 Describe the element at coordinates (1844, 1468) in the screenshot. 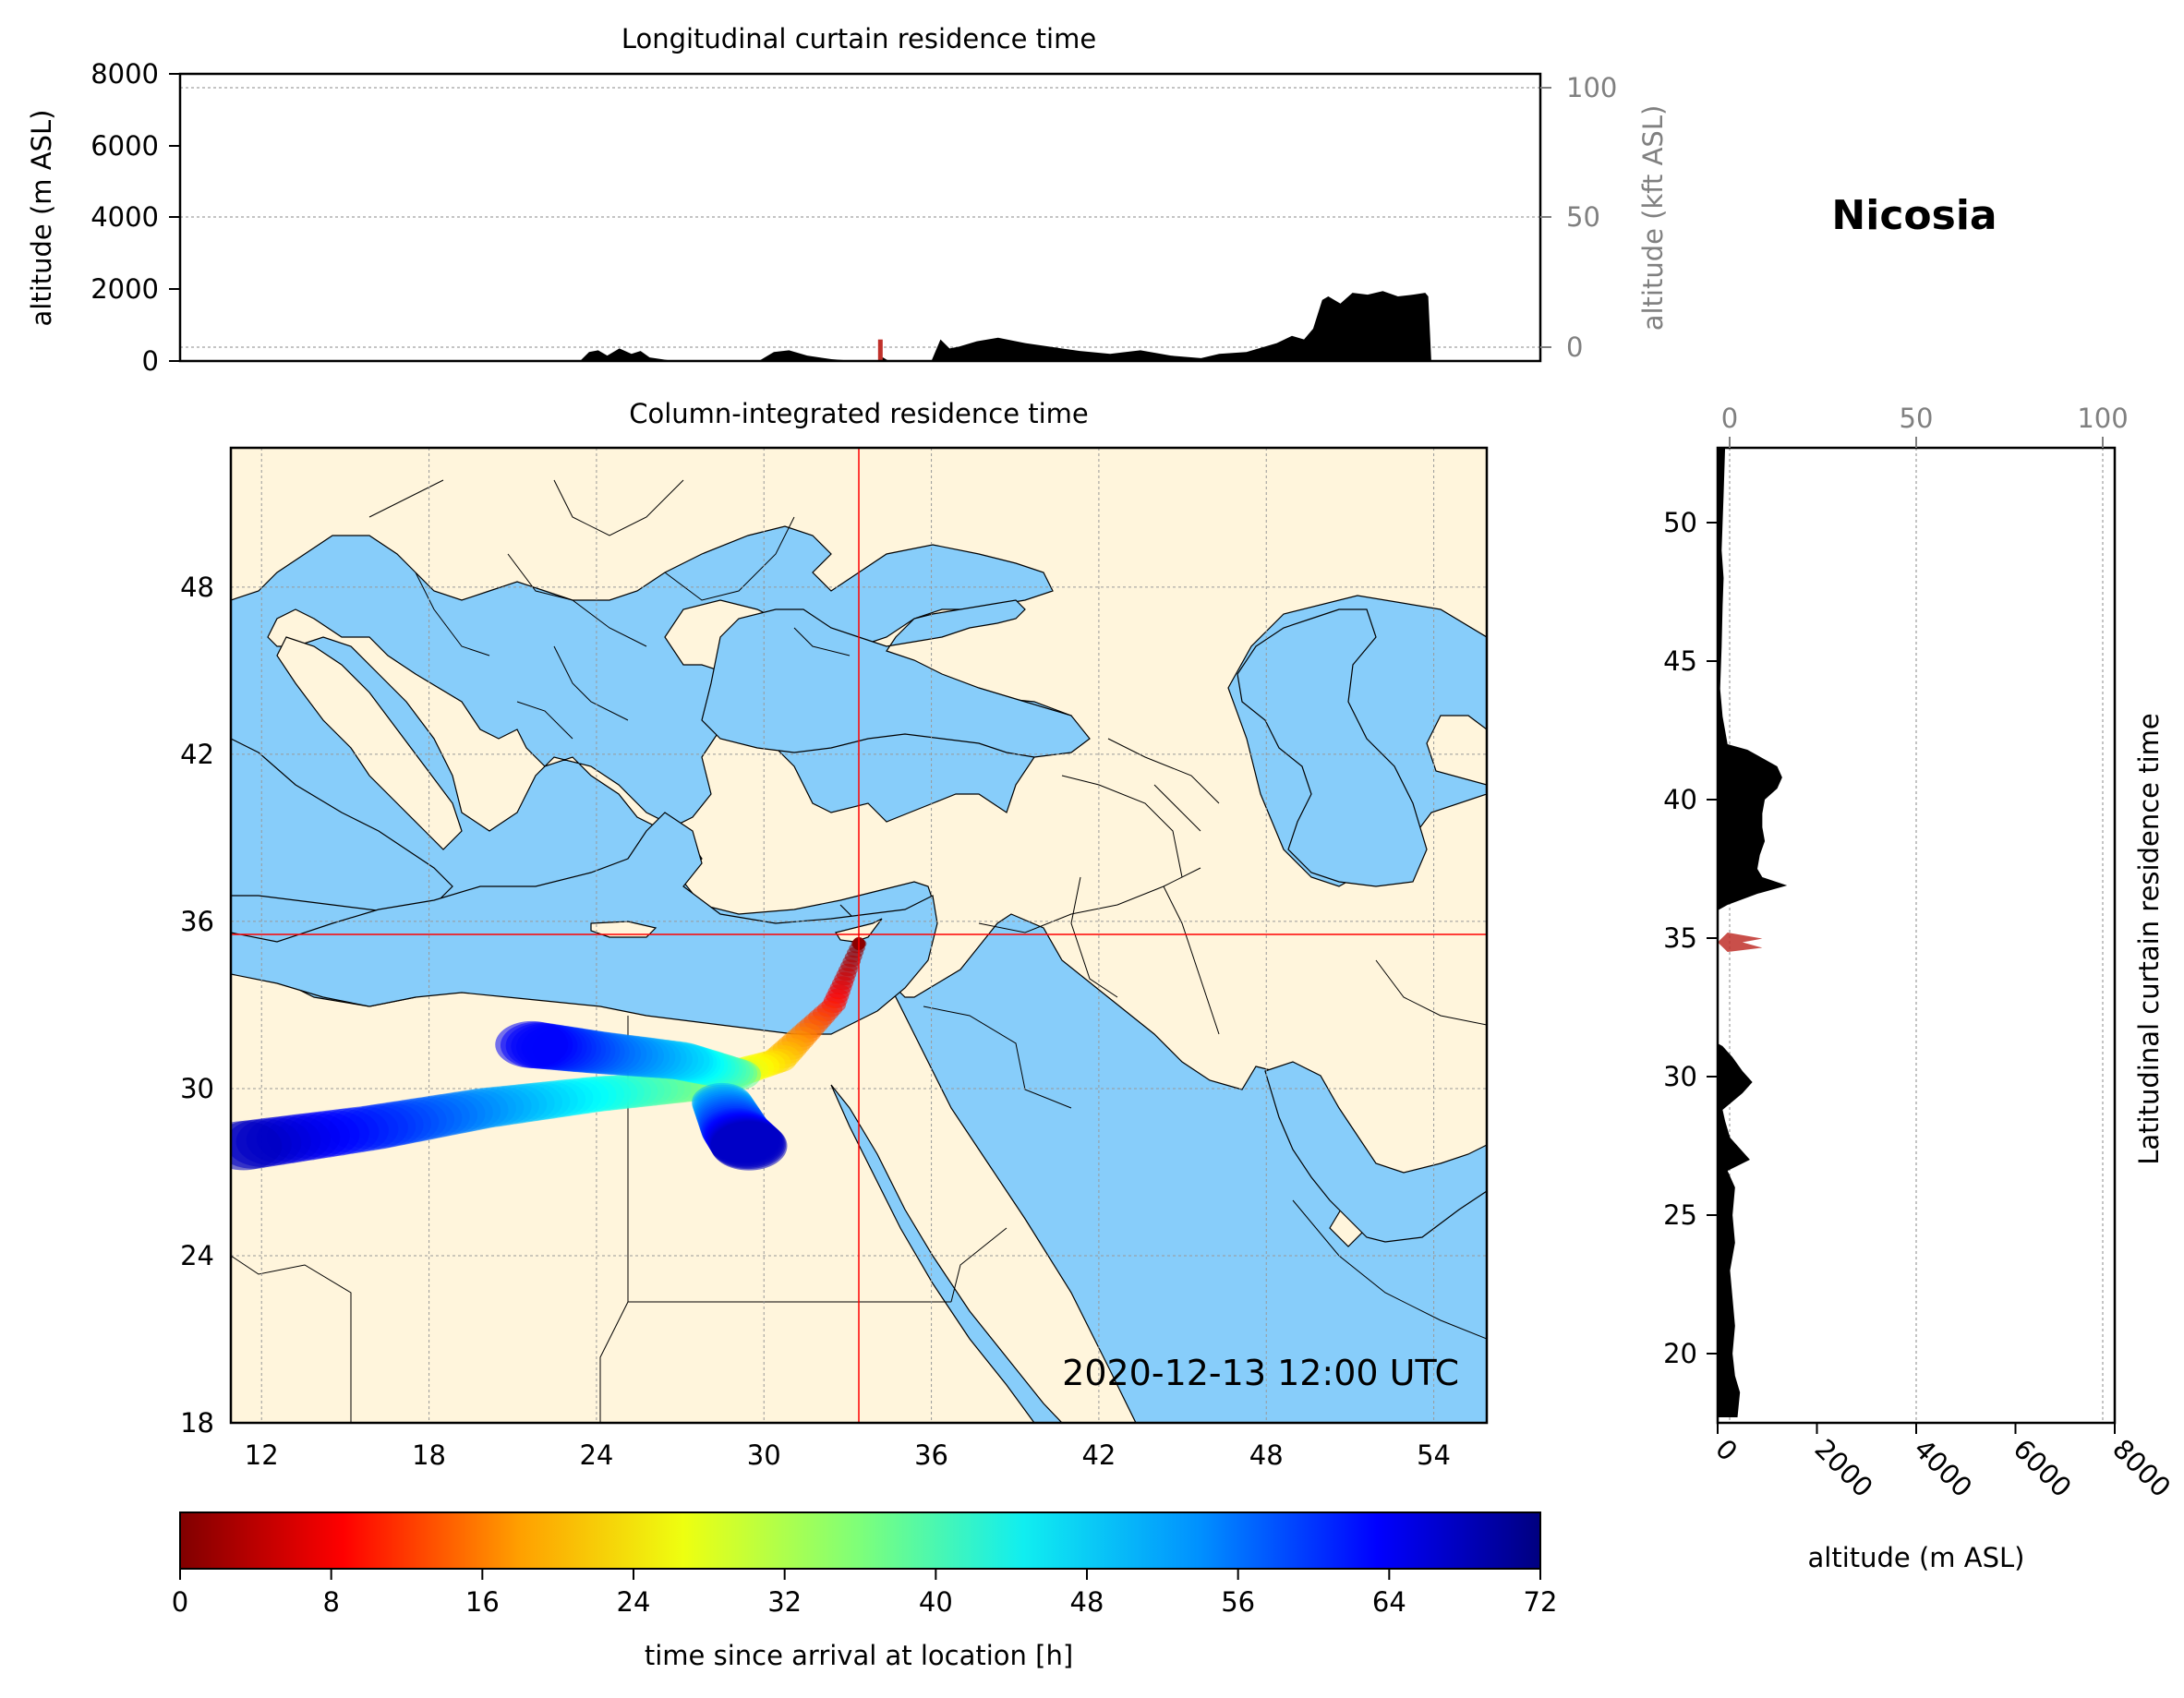

I see `side-xtick-label: 2000` at that location.